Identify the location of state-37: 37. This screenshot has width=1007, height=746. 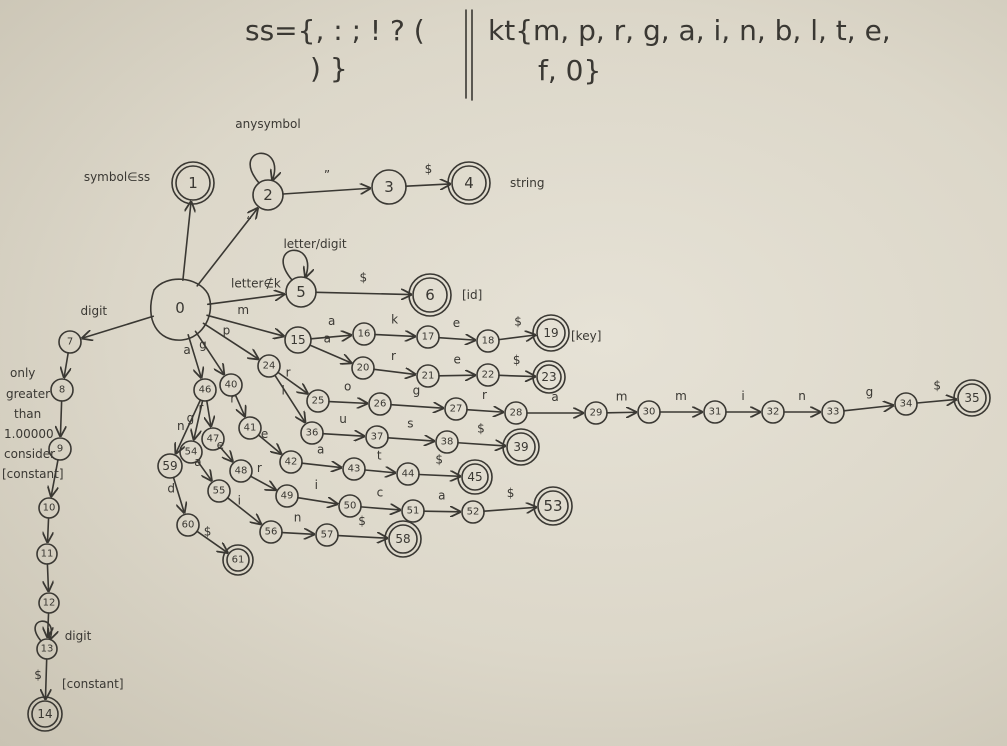
(377, 437).